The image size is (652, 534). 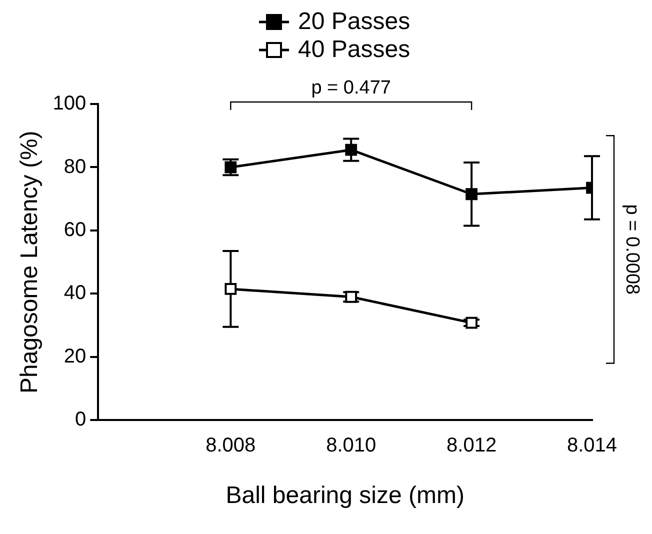 I want to click on x-tick-label: 8.008, so click(x=231, y=445).